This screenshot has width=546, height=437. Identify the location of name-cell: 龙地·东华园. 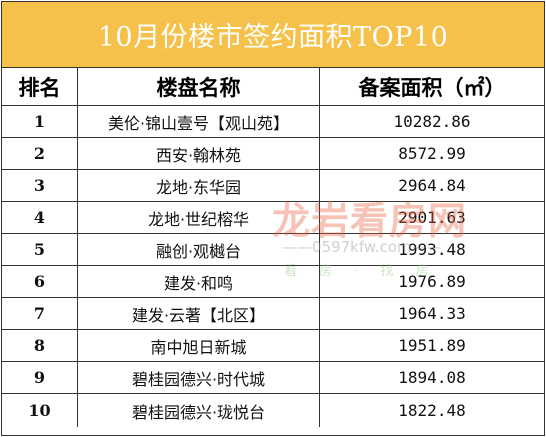
(199, 185).